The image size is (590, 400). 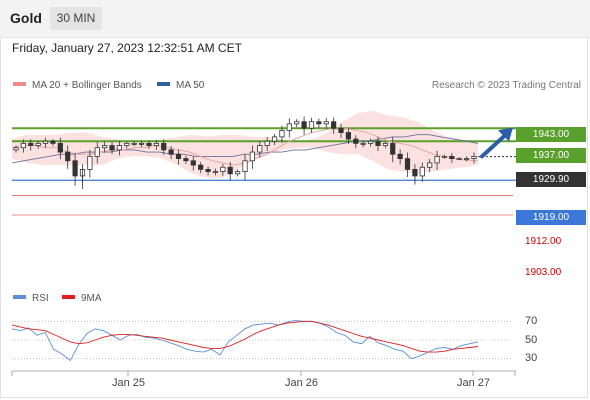 What do you see at coordinates (68, 297) in the screenshot?
I see `ma9-swatch` at bounding box center [68, 297].